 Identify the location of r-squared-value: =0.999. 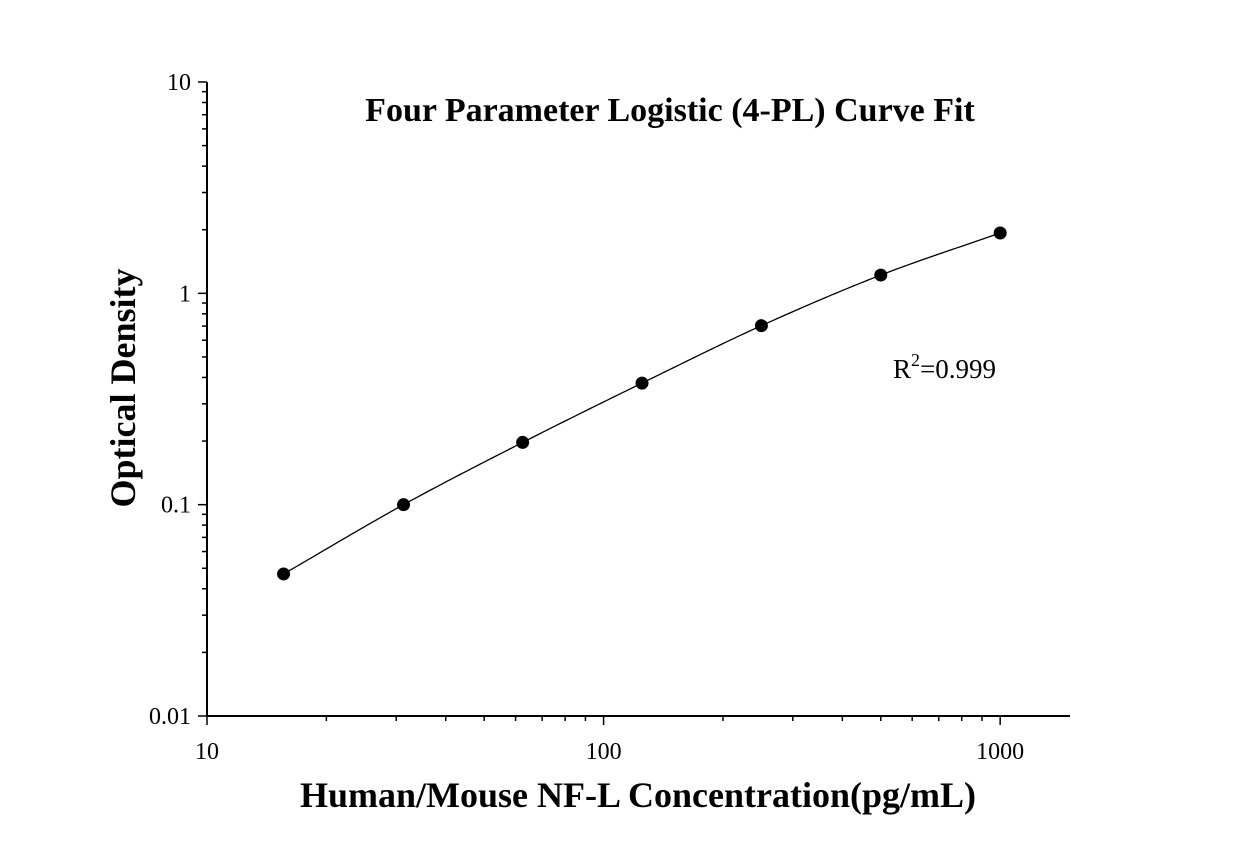
(958, 369).